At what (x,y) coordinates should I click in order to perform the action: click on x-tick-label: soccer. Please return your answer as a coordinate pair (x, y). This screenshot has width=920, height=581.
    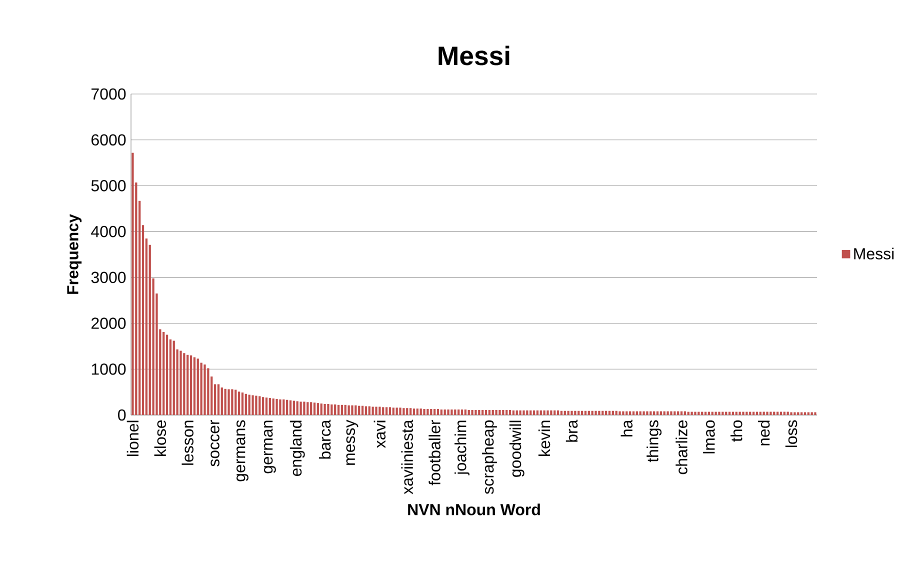
    Looking at the image, I should click on (215, 443).